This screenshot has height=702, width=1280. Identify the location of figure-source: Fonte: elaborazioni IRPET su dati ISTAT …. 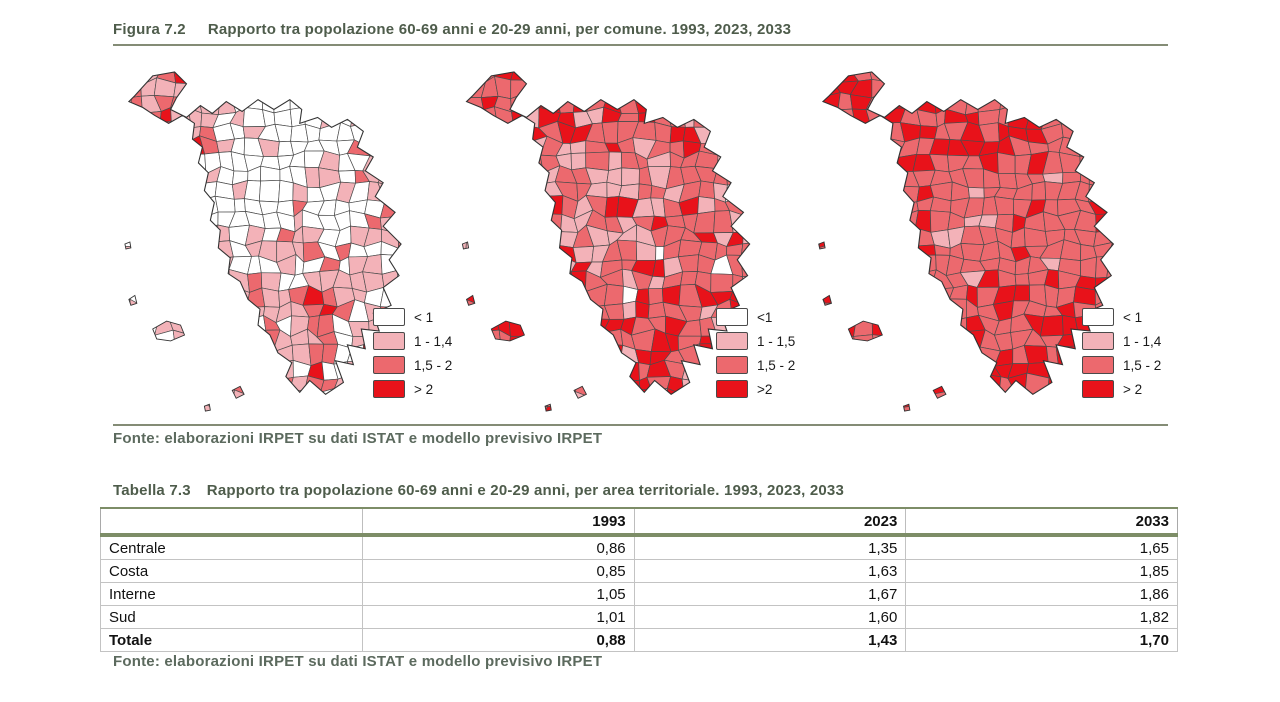
(358, 438).